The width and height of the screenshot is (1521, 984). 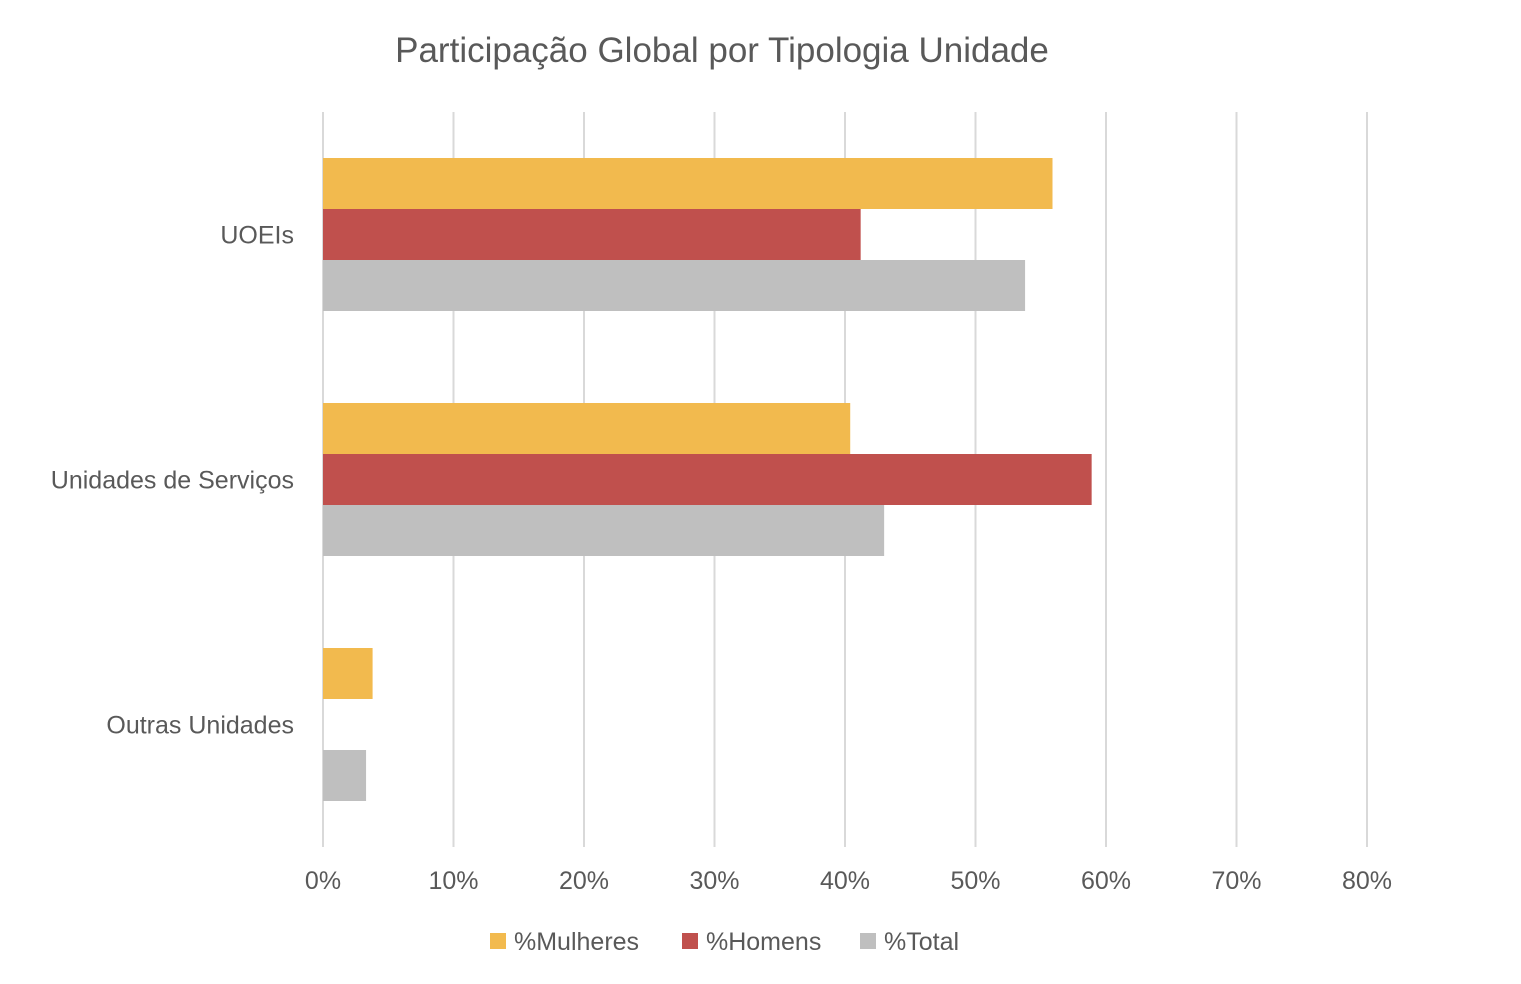 What do you see at coordinates (1367, 881) in the screenshot?
I see `x-tick-label: 80%` at bounding box center [1367, 881].